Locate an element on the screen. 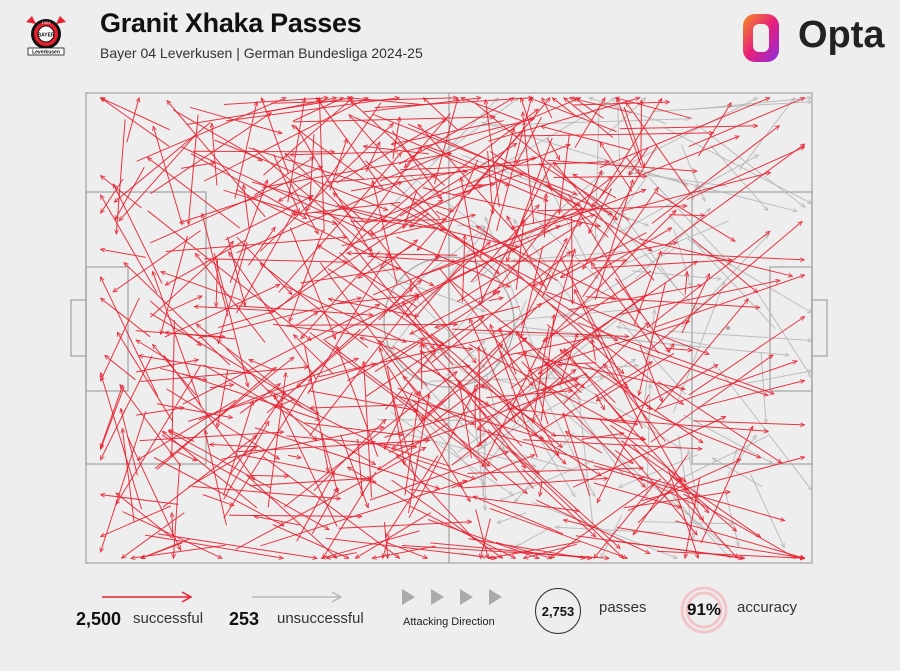  passes-label: passes is located at coordinates (623, 607).